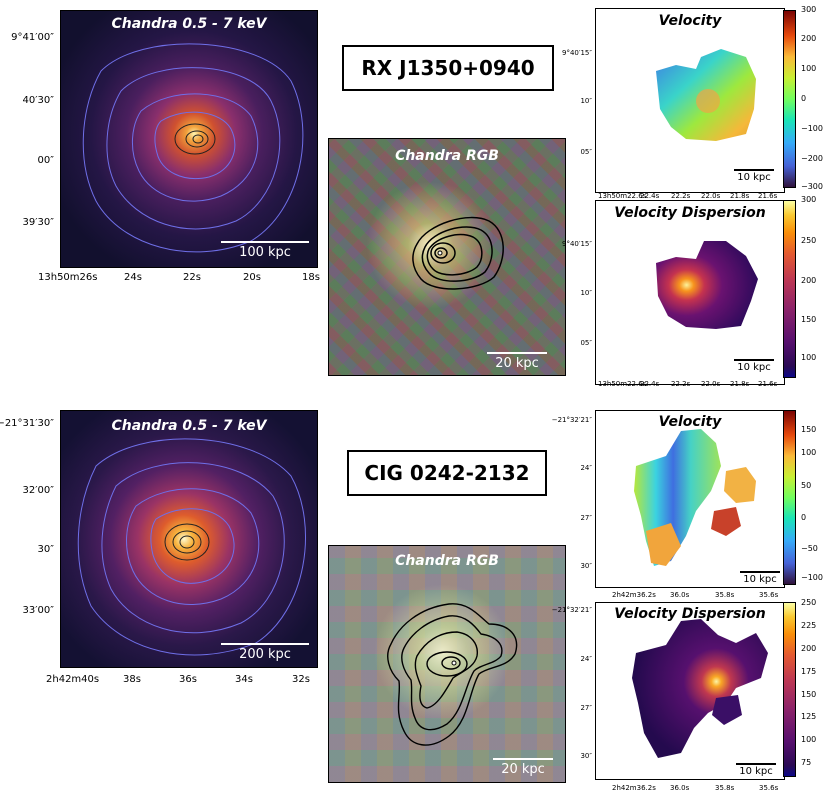  I want to click on bottom-rgb-contours, so click(452, 674).